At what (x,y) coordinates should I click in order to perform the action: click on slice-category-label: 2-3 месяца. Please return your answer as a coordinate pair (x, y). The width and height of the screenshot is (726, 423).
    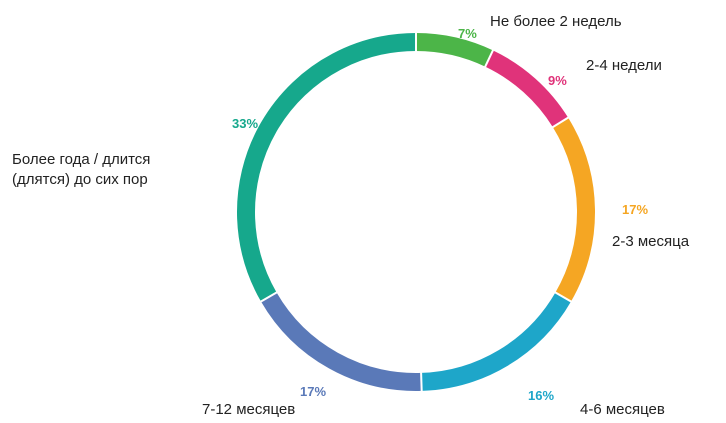
    Looking at the image, I should click on (650, 242).